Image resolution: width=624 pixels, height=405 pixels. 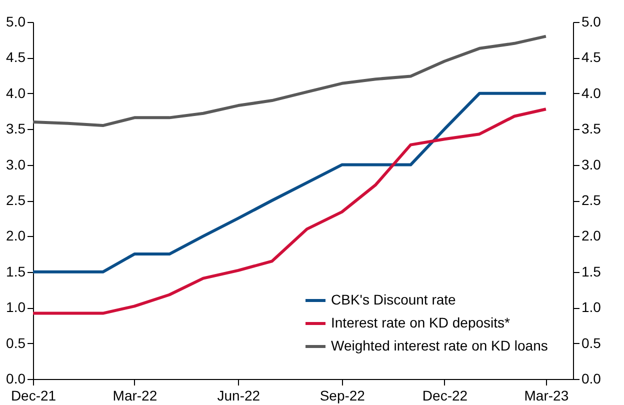 I want to click on y2-tick-label: 1.0, so click(x=592, y=307).